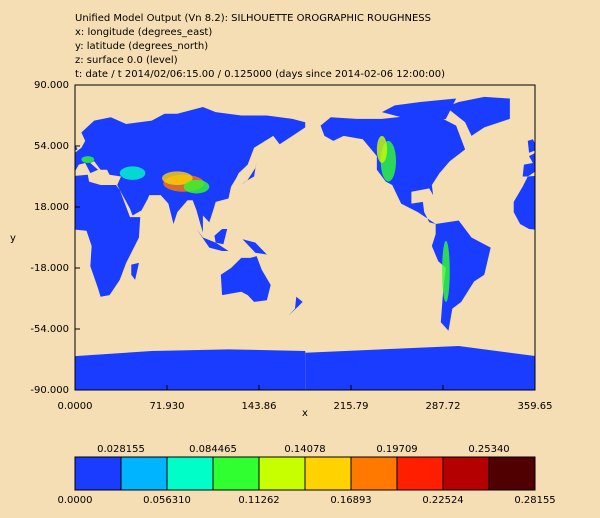  Describe the element at coordinates (351, 406) in the screenshot. I see `x-tick-label: 215.79` at that location.